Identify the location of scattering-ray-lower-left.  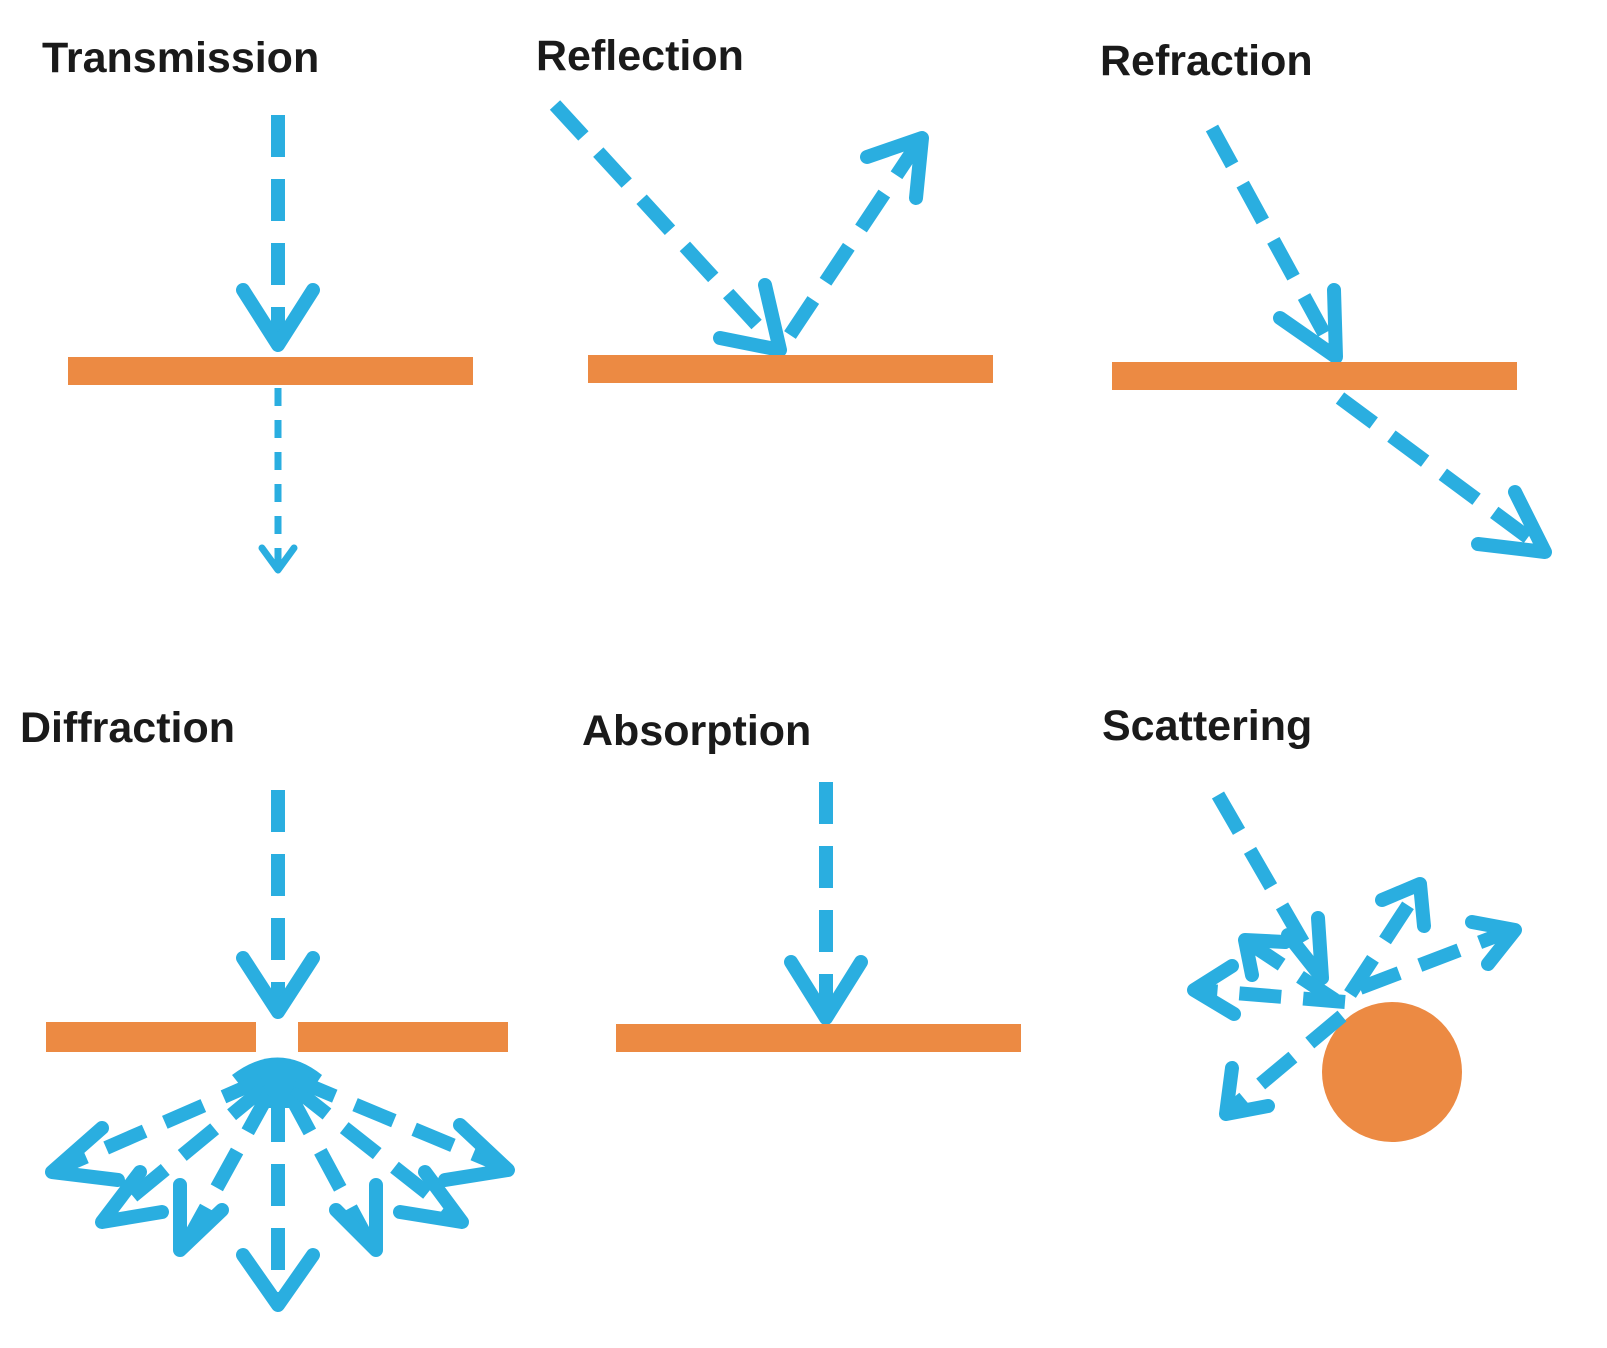
(1287, 1062).